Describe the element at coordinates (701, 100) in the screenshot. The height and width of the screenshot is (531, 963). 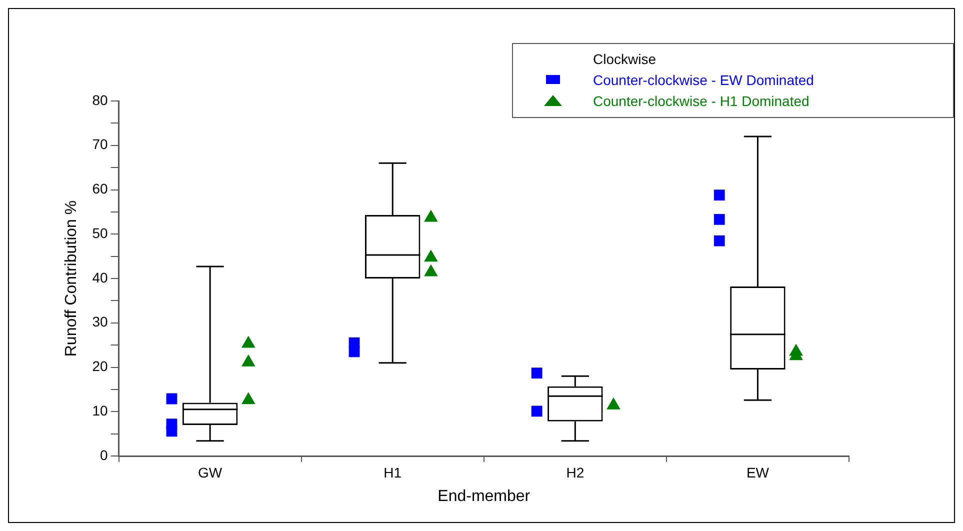
I see `legend-label: Counter-clockwise - H1 Dominated` at that location.